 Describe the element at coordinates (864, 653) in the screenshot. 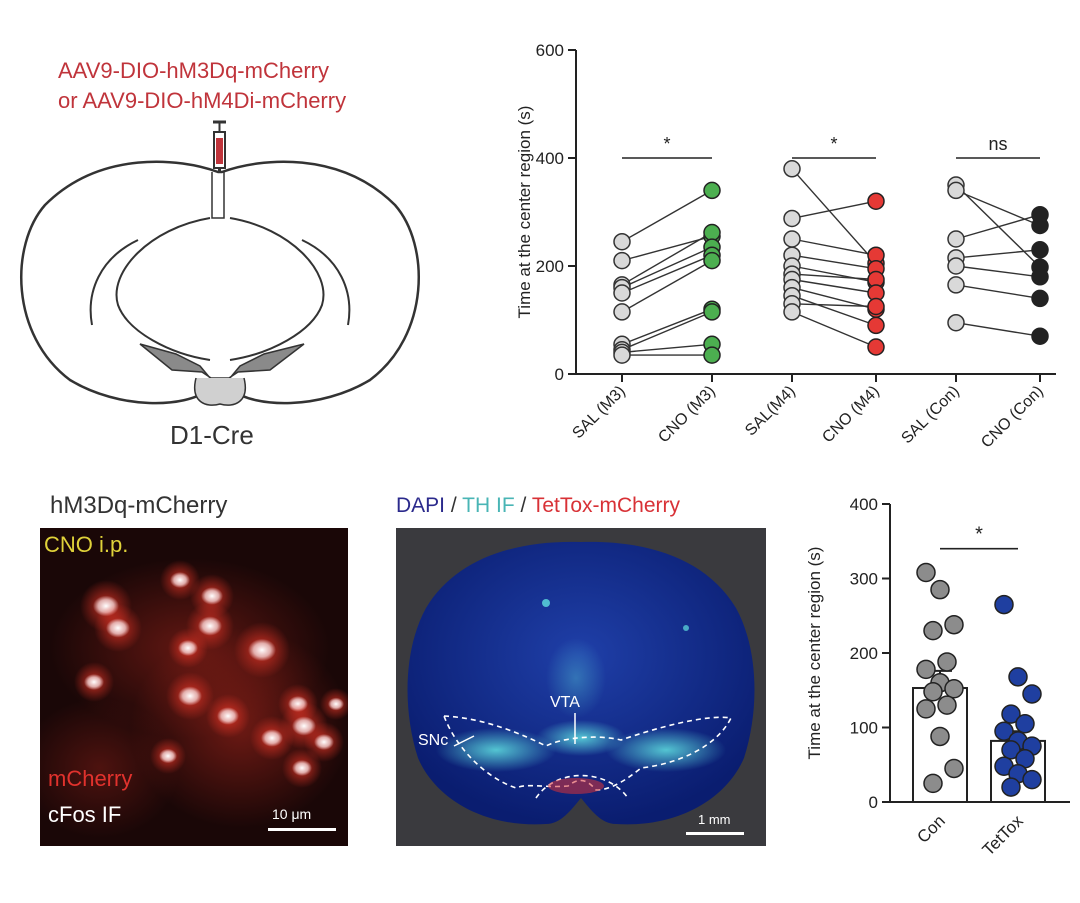

I see `y-tick-label: 200` at that location.